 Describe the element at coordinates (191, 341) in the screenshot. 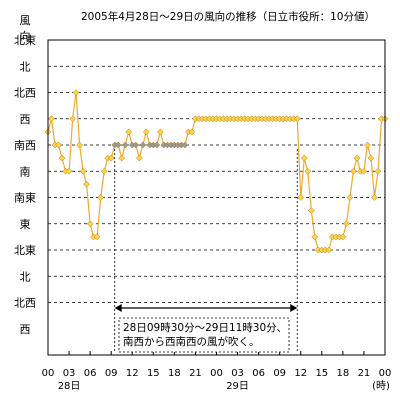

I see `annotation-text-line: 南西から西南西の風が吹く。` at that location.